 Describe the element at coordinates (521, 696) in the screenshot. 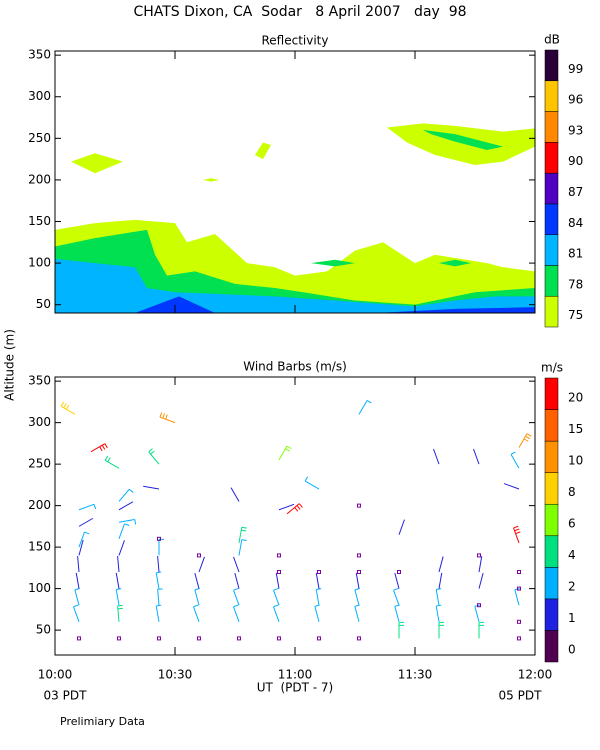

I see `x-end-label: 05 PDT` at that location.